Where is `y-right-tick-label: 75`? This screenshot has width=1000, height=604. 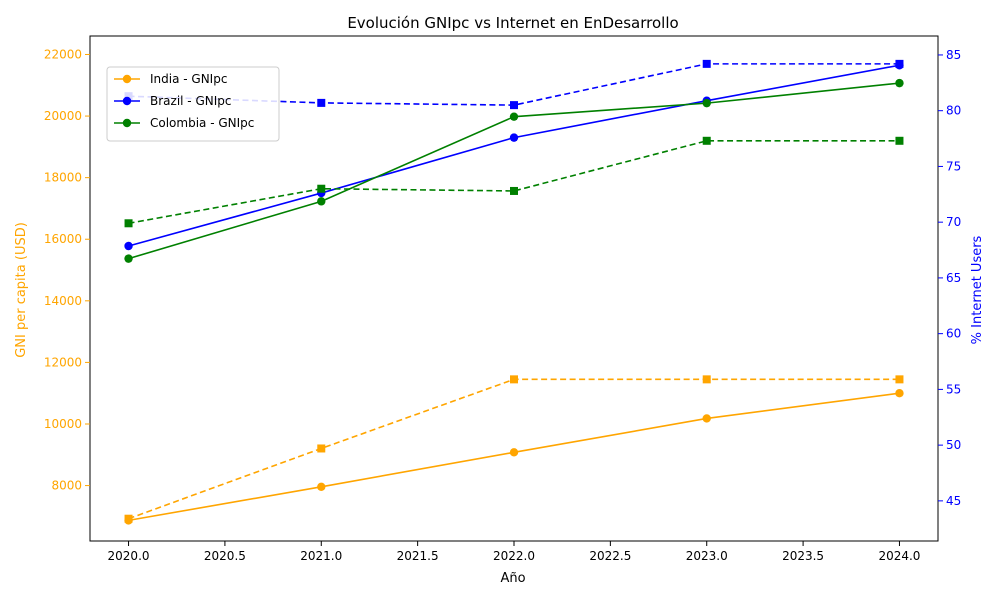 y-right-tick-label: 75 is located at coordinates (953, 166).